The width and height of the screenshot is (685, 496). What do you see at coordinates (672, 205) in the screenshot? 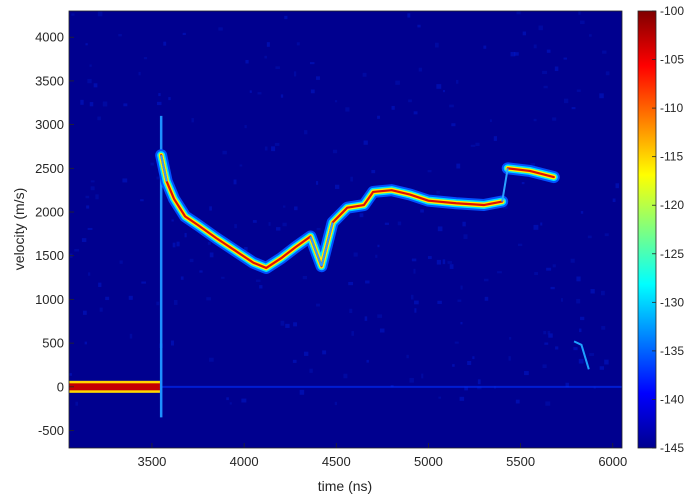
I see `colorbar-tick-label: -120` at bounding box center [672, 205].